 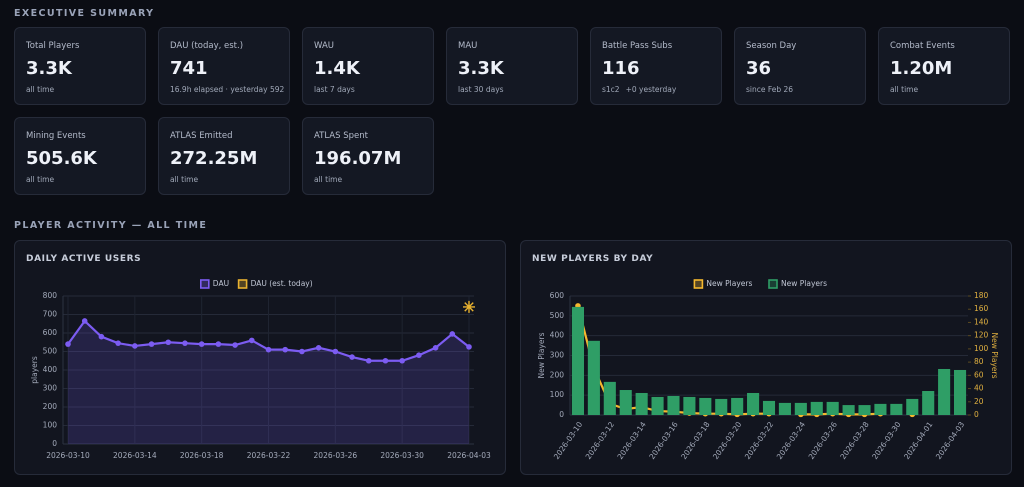 What do you see at coordinates (468, 46) in the screenshot?
I see `kpi-label: MAU` at bounding box center [468, 46].